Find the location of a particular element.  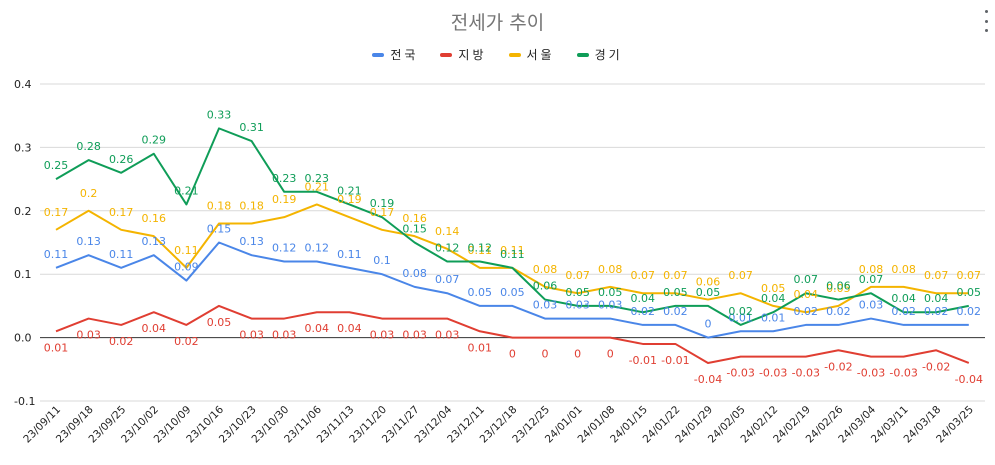

data-label: 0.06 is located at coordinates (545, 286).